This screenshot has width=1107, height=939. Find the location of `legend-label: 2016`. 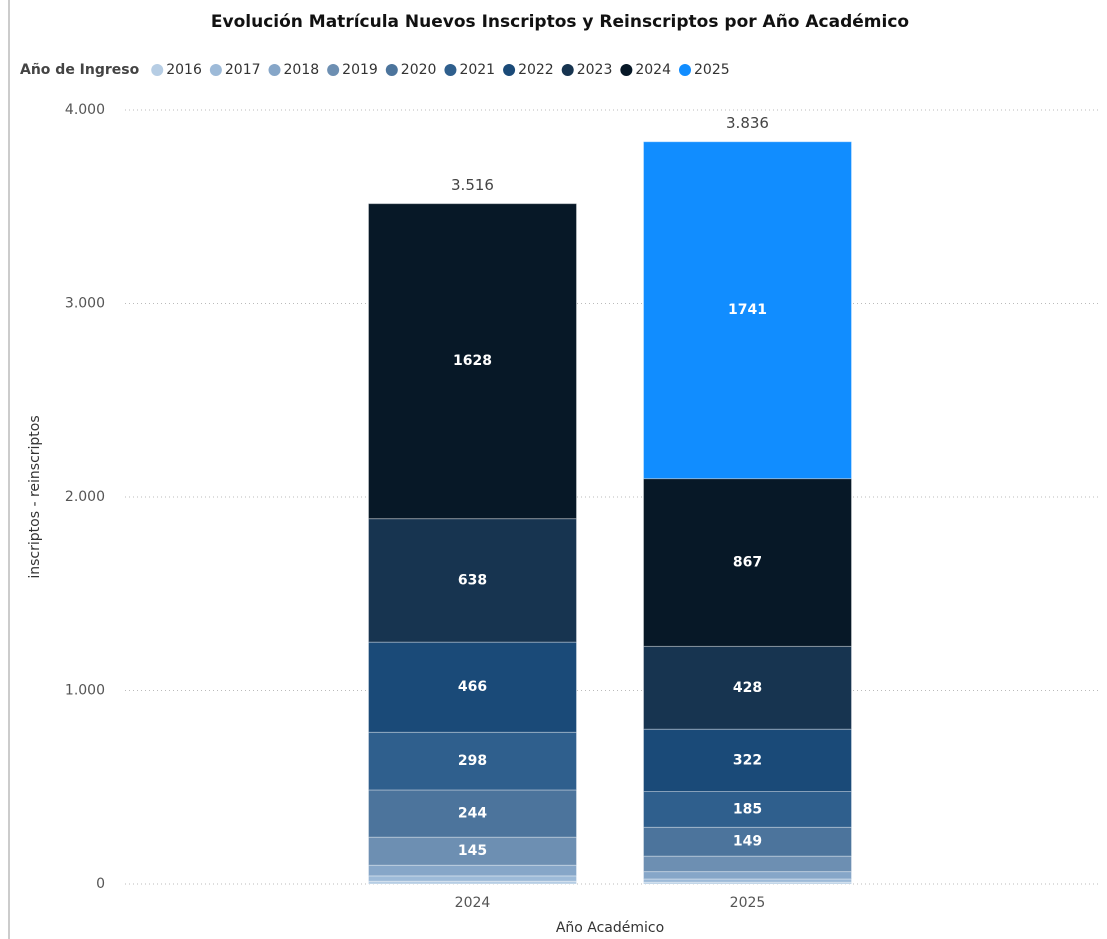

legend-label: 2016 is located at coordinates (184, 70).